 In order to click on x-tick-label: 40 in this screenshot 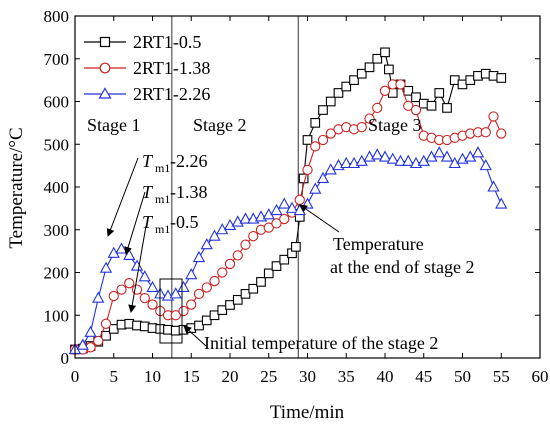, I will do `click(385, 376)`.